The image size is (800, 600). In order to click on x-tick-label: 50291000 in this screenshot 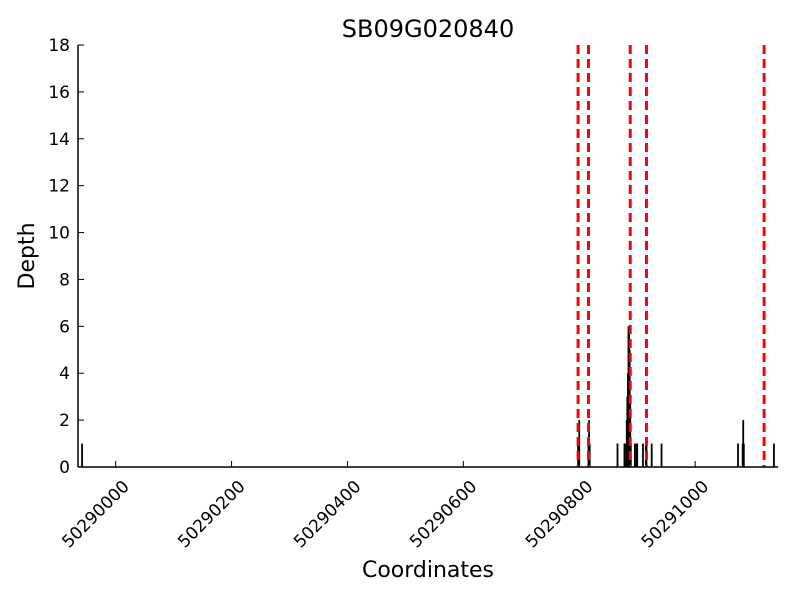, I will do `click(675, 514)`.